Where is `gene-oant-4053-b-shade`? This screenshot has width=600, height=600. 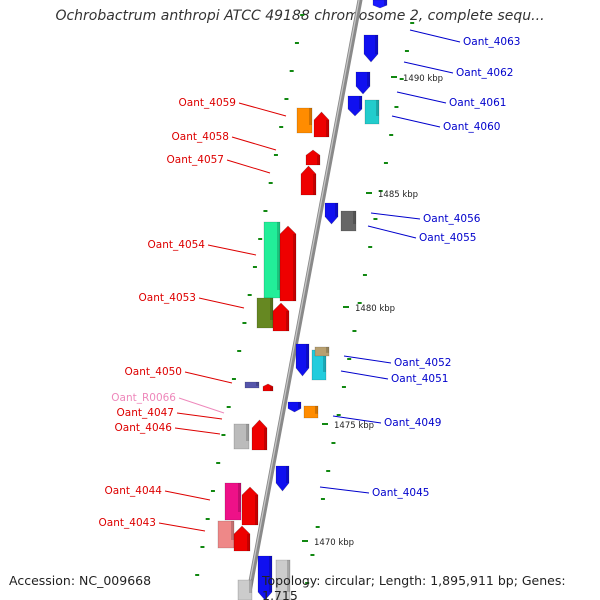
gene-oant-4053-b-shade is located at coordinates (287, 321).